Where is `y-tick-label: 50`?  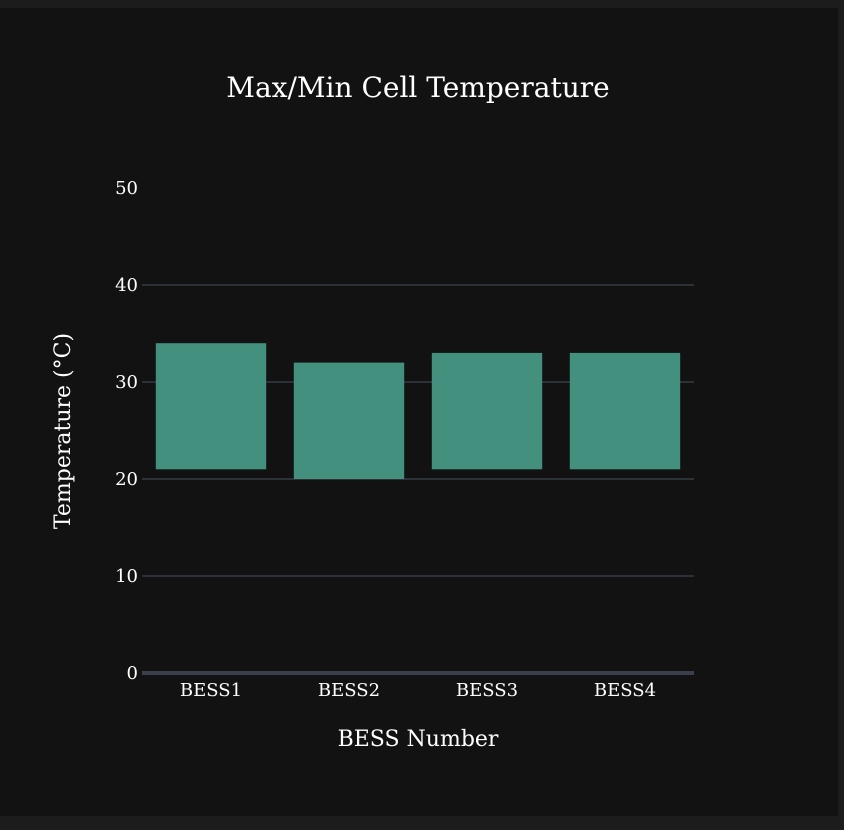
y-tick-label: 50 is located at coordinates (126, 188).